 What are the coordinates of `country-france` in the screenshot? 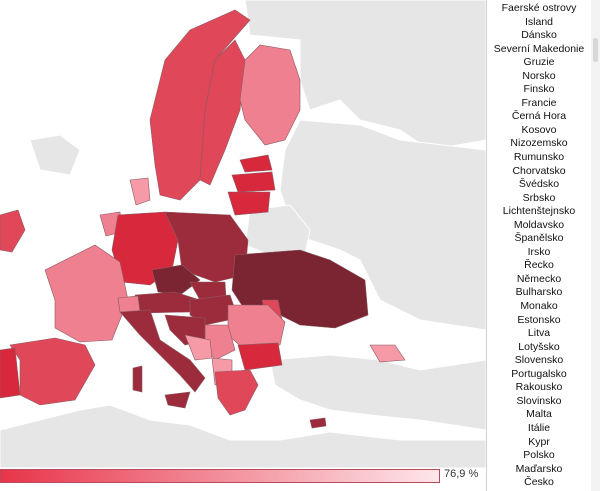 It's located at (86, 293).